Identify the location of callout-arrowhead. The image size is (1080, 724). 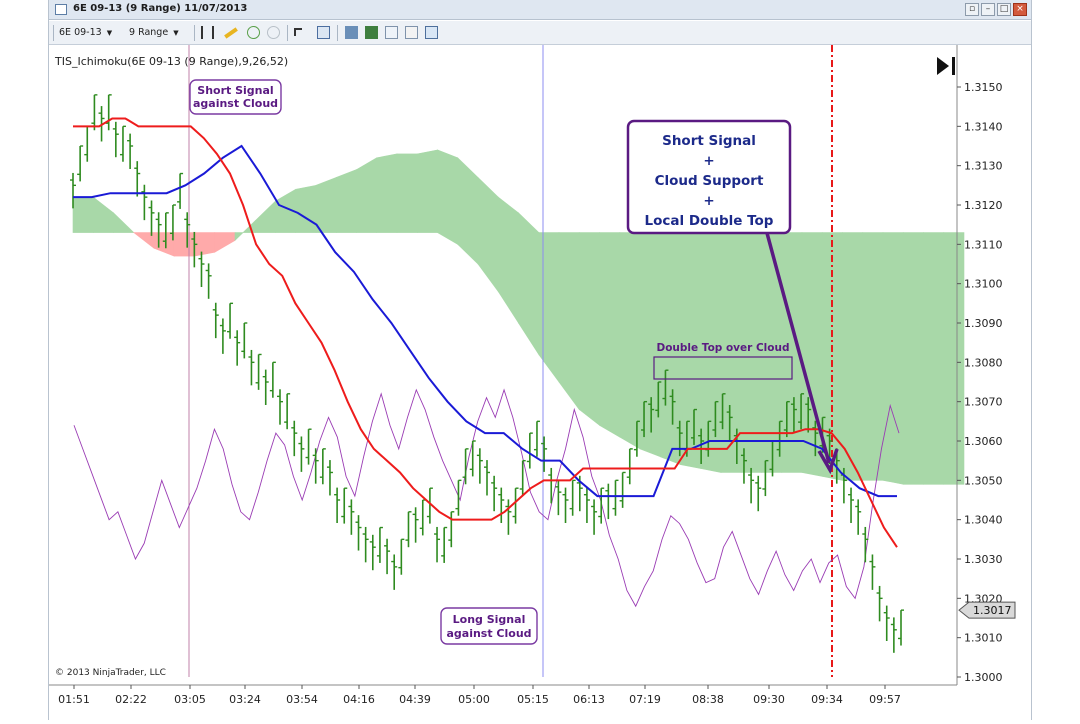
(828, 461).